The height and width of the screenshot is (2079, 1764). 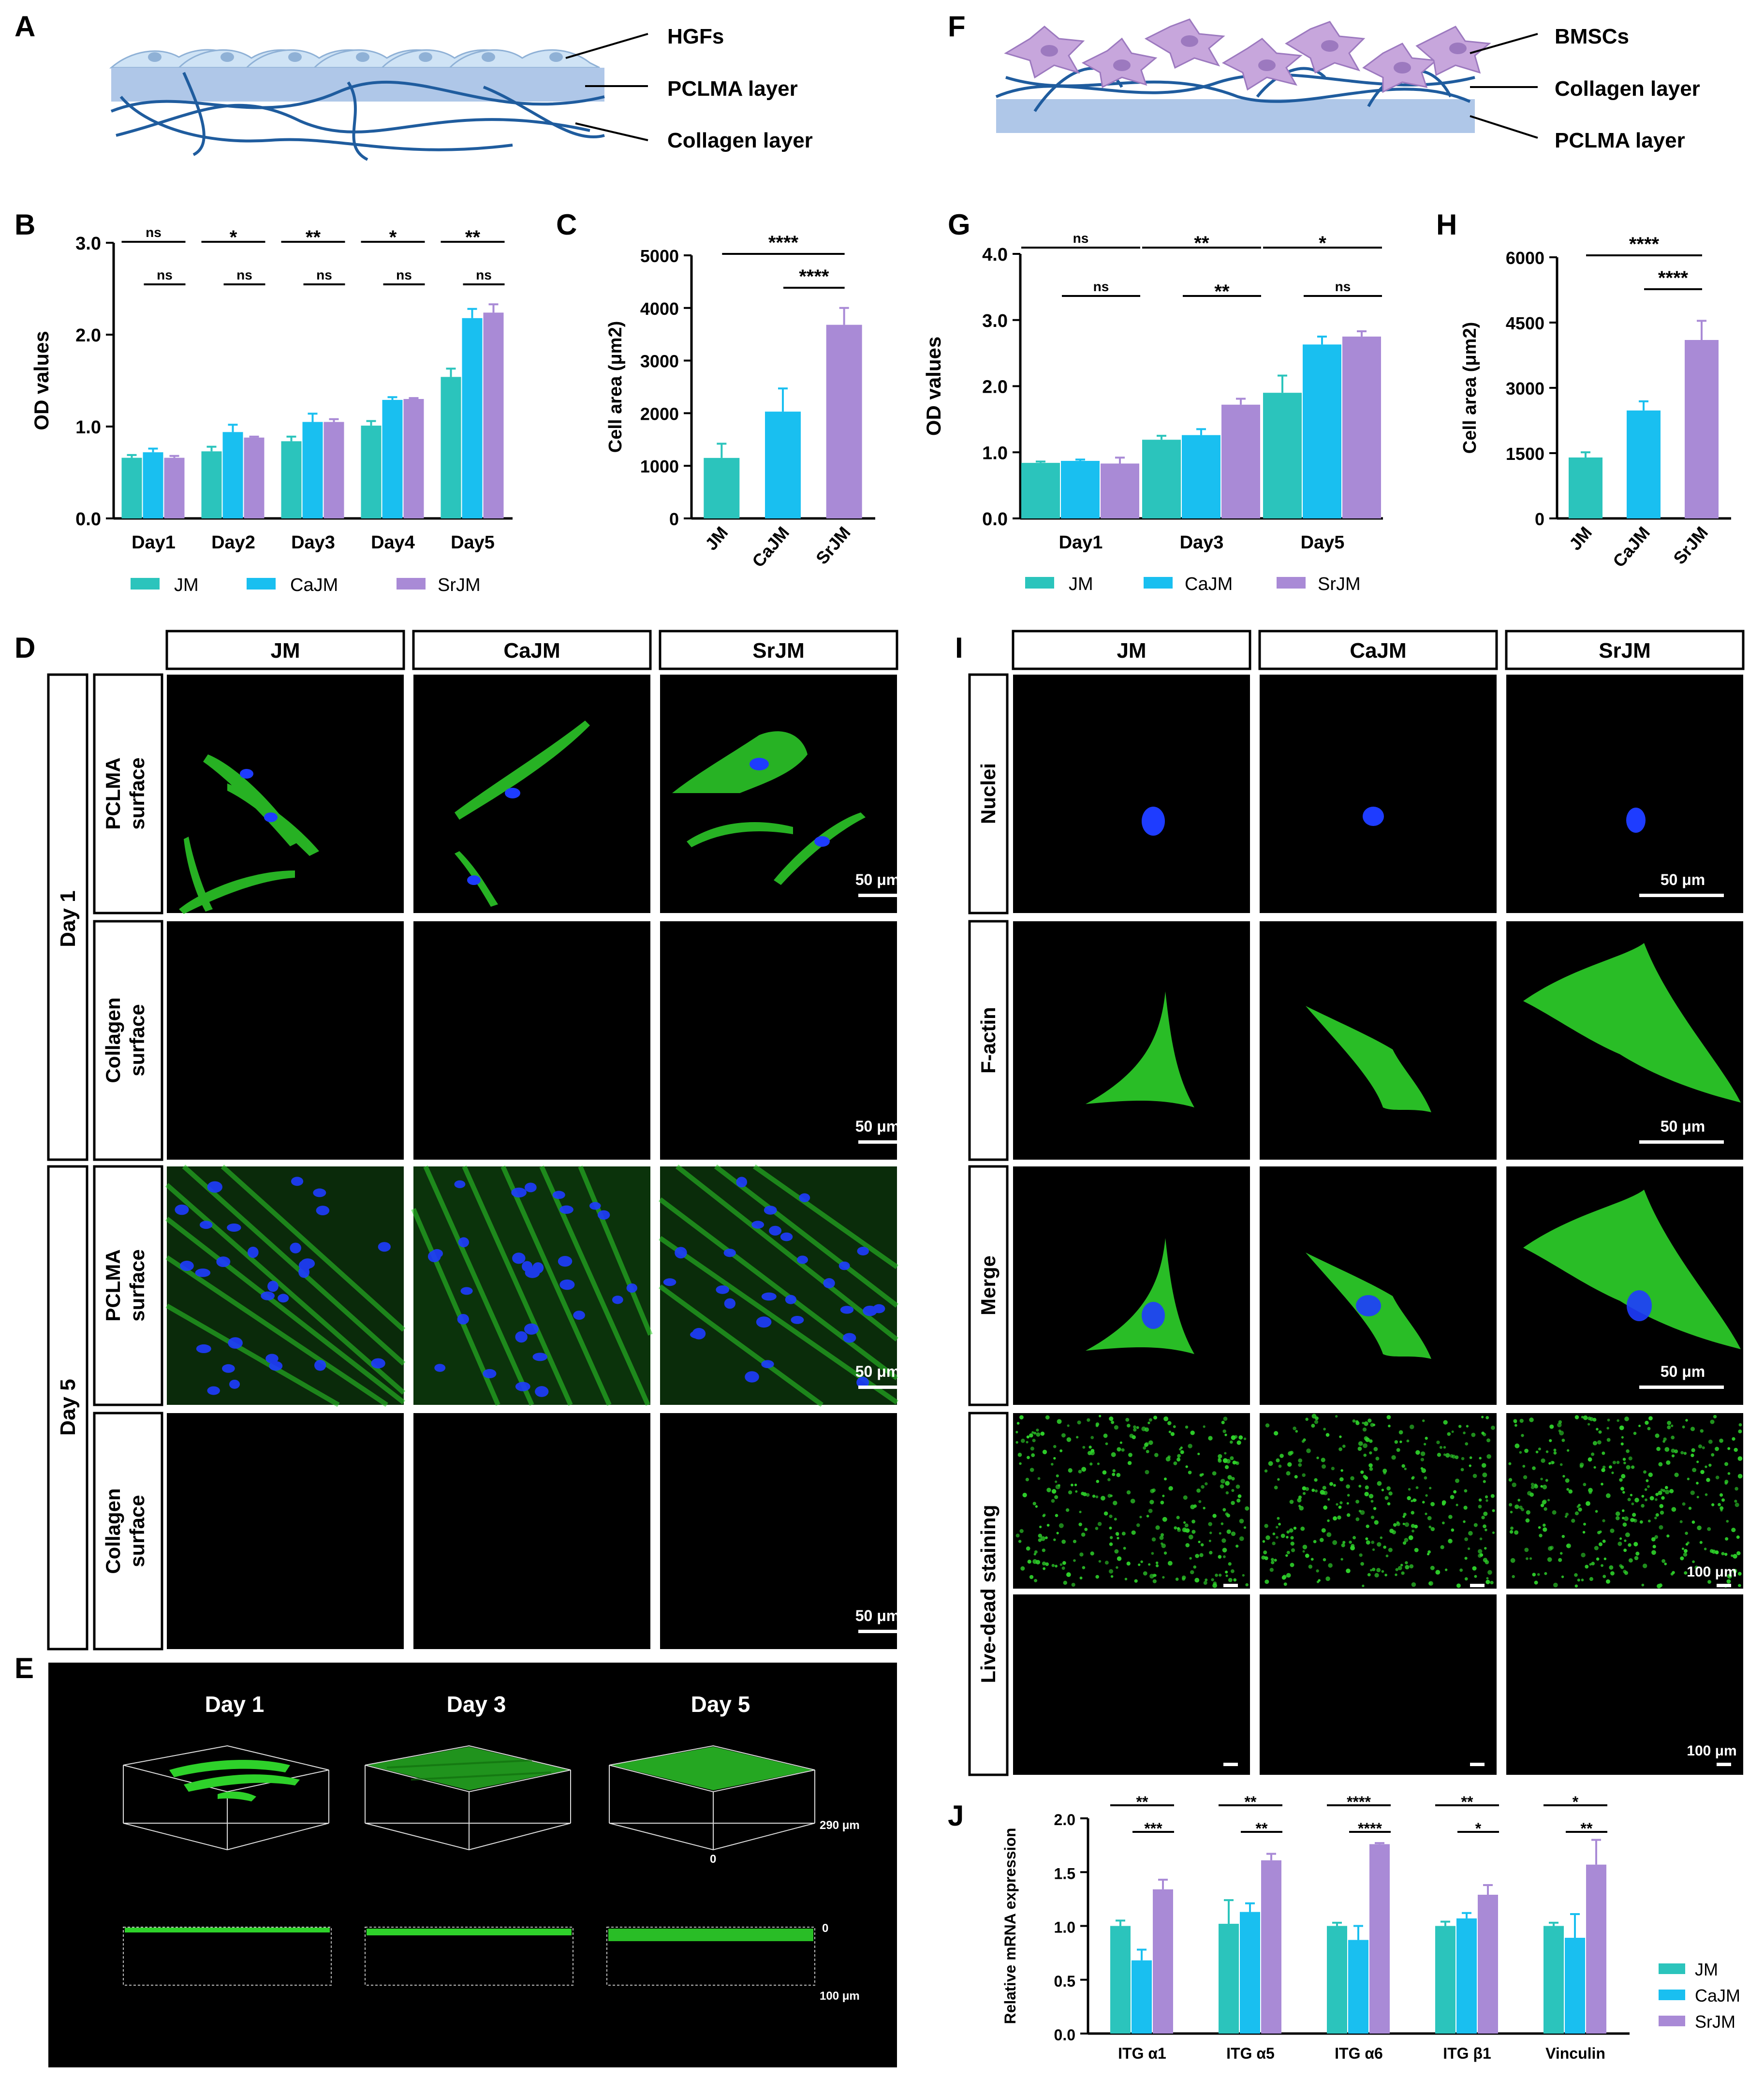 I want to click on scale-bar, so click(x=1724, y=1585).